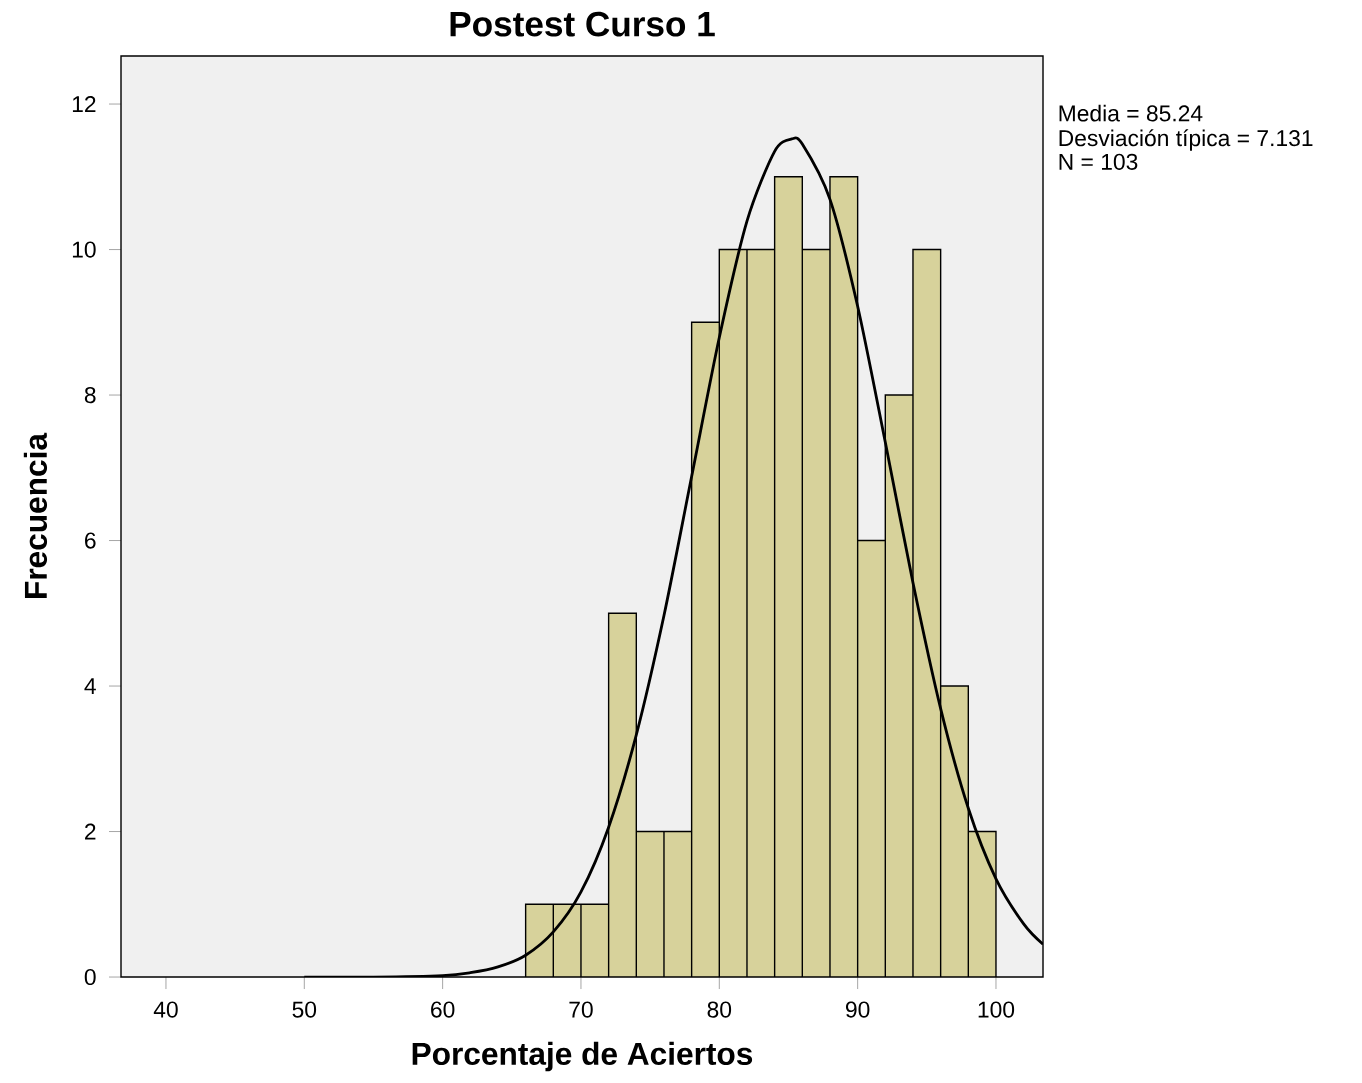  Describe the element at coordinates (90, 395) in the screenshot. I see `y-tick-label: 8` at that location.